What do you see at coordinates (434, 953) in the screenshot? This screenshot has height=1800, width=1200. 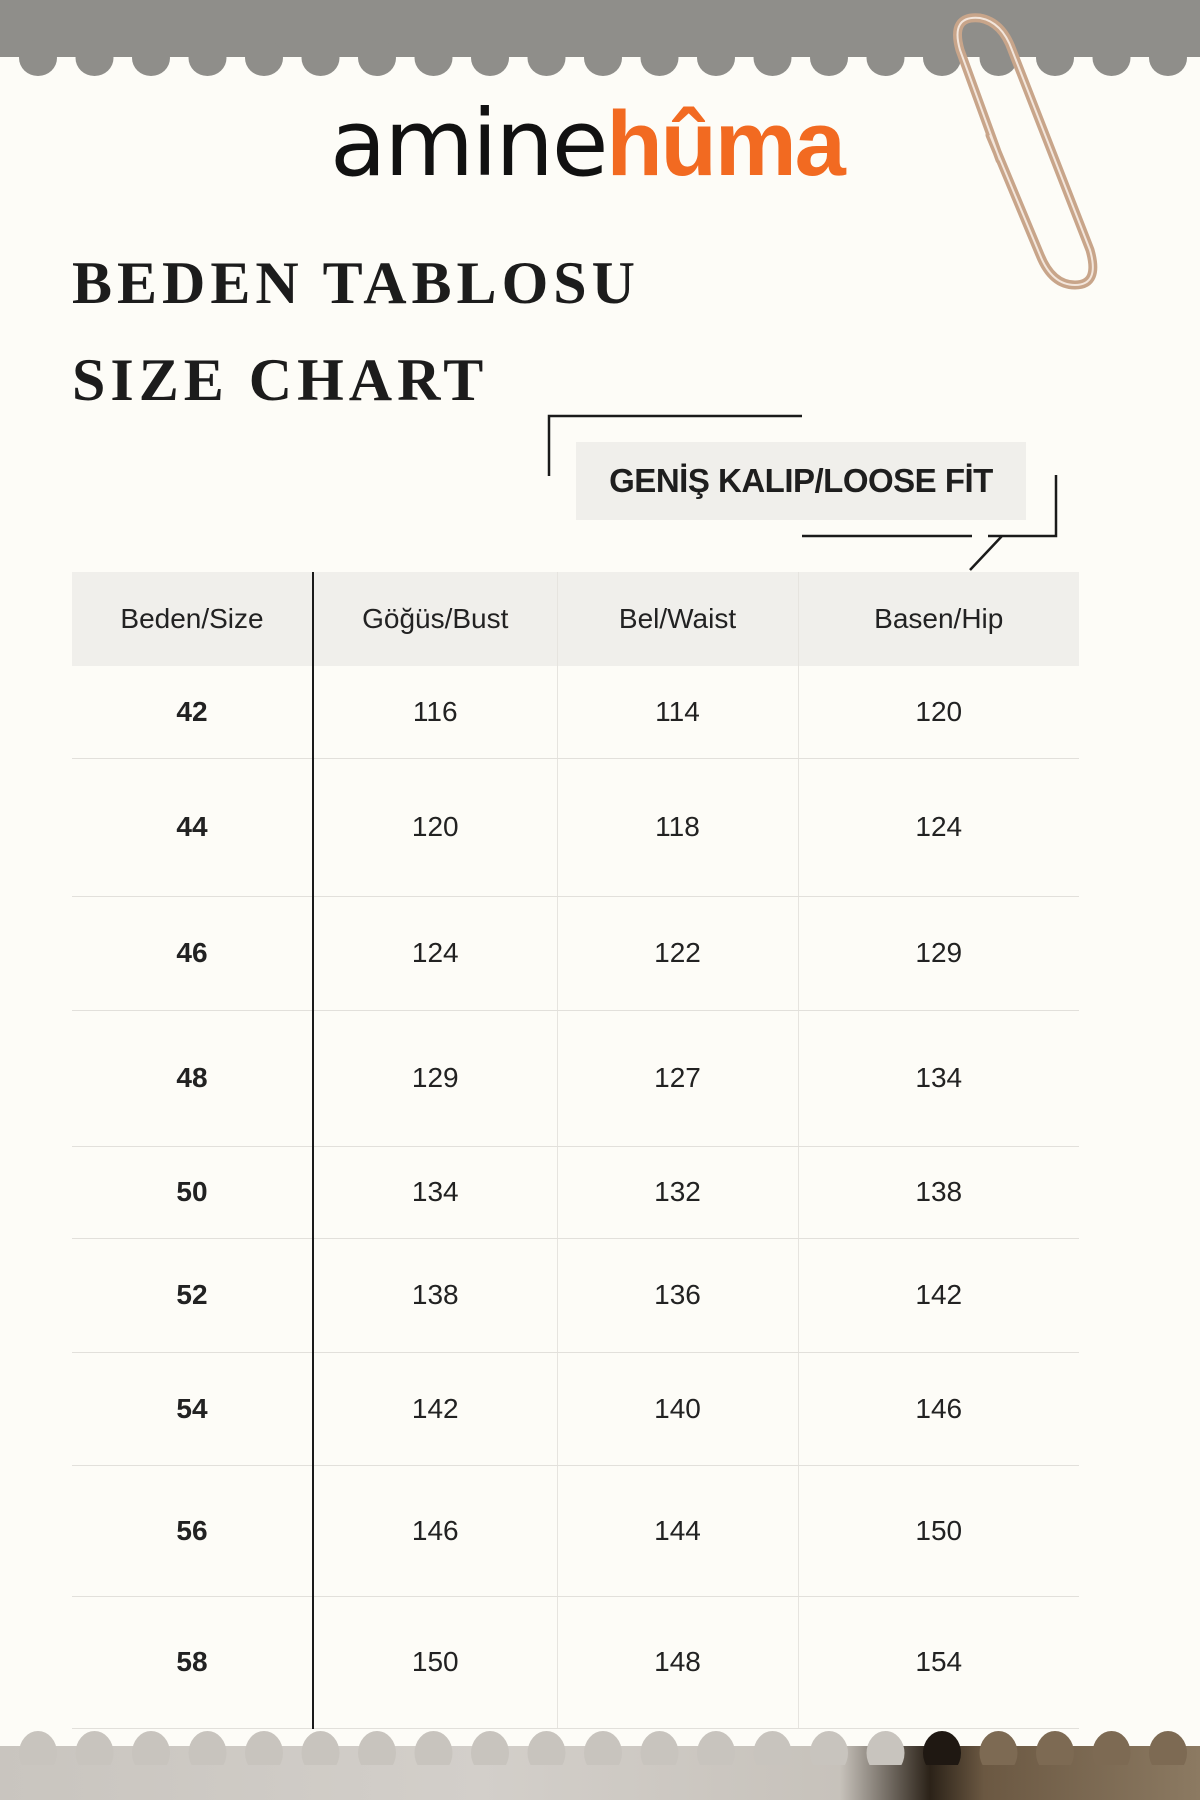 I see `cell-bust: 124` at bounding box center [434, 953].